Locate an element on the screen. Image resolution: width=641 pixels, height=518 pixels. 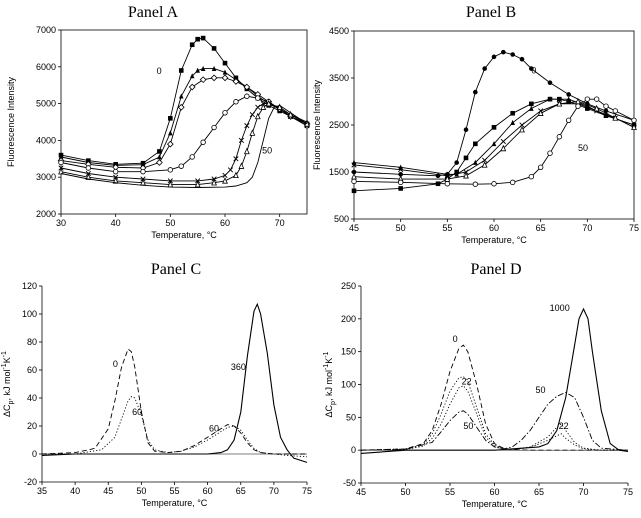
x-tick-label: 30 is located at coordinates (61, 223).